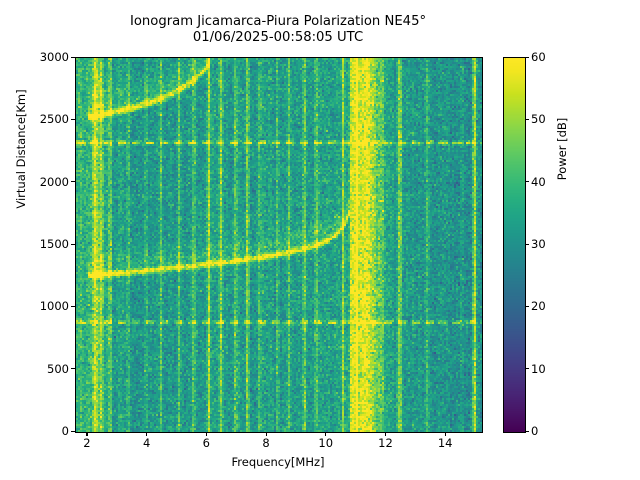  Describe the element at coordinates (445, 443) in the screenshot. I see `x-tick-label: 14` at that location.